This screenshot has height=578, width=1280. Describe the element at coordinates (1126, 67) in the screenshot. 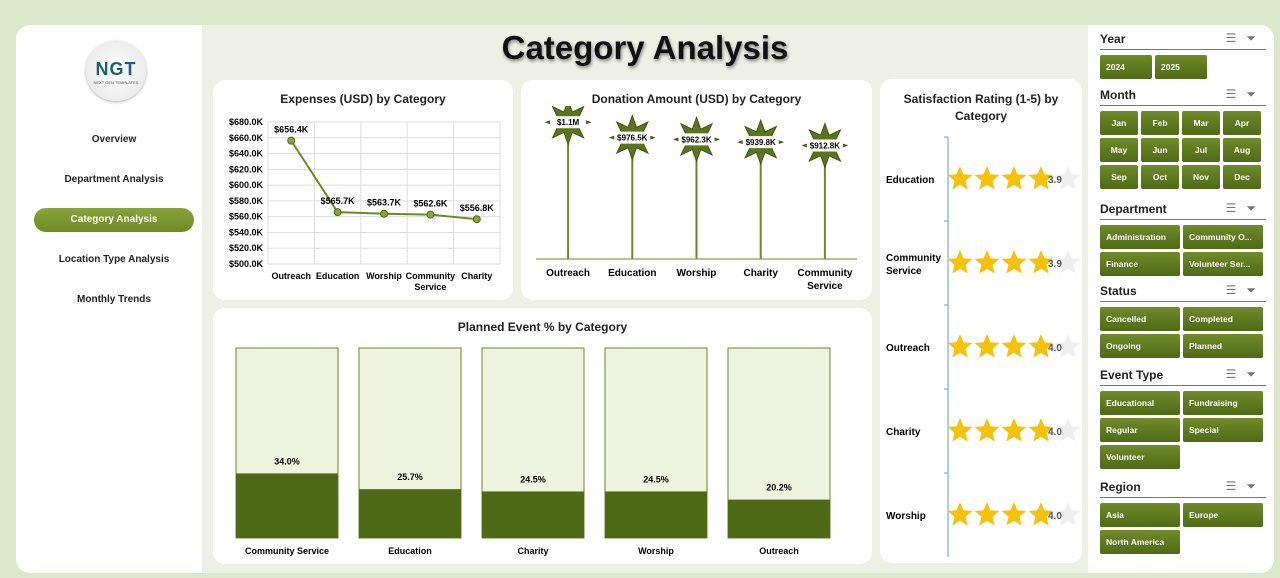

I see `slicer-button: 2024` at that location.